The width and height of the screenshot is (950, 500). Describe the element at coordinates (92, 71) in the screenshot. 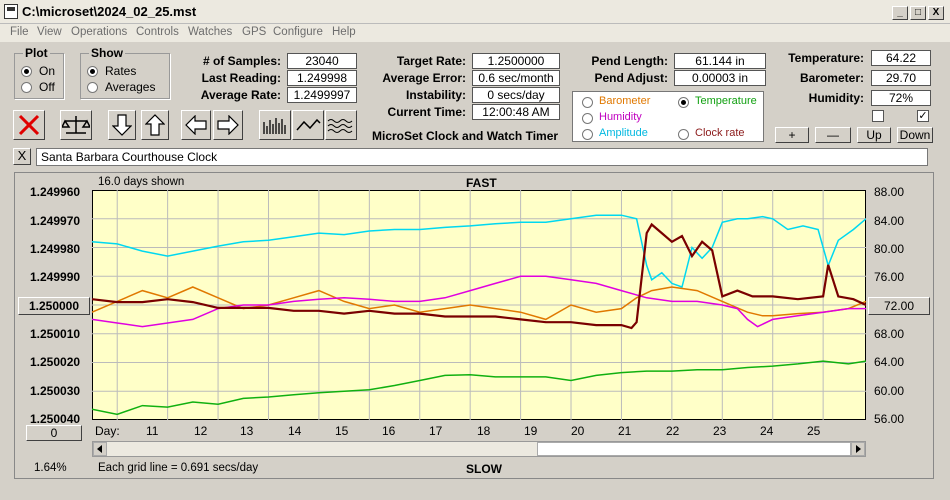

I see `show-rates-radio` at that location.